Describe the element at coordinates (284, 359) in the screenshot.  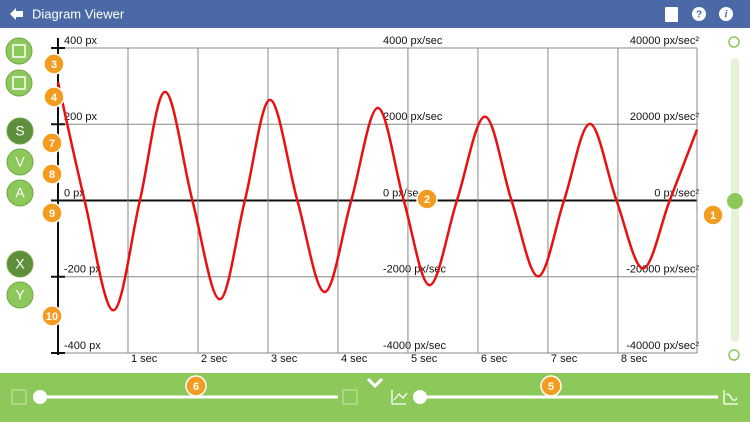
I see `x-tick-label: 3 sec` at that location.